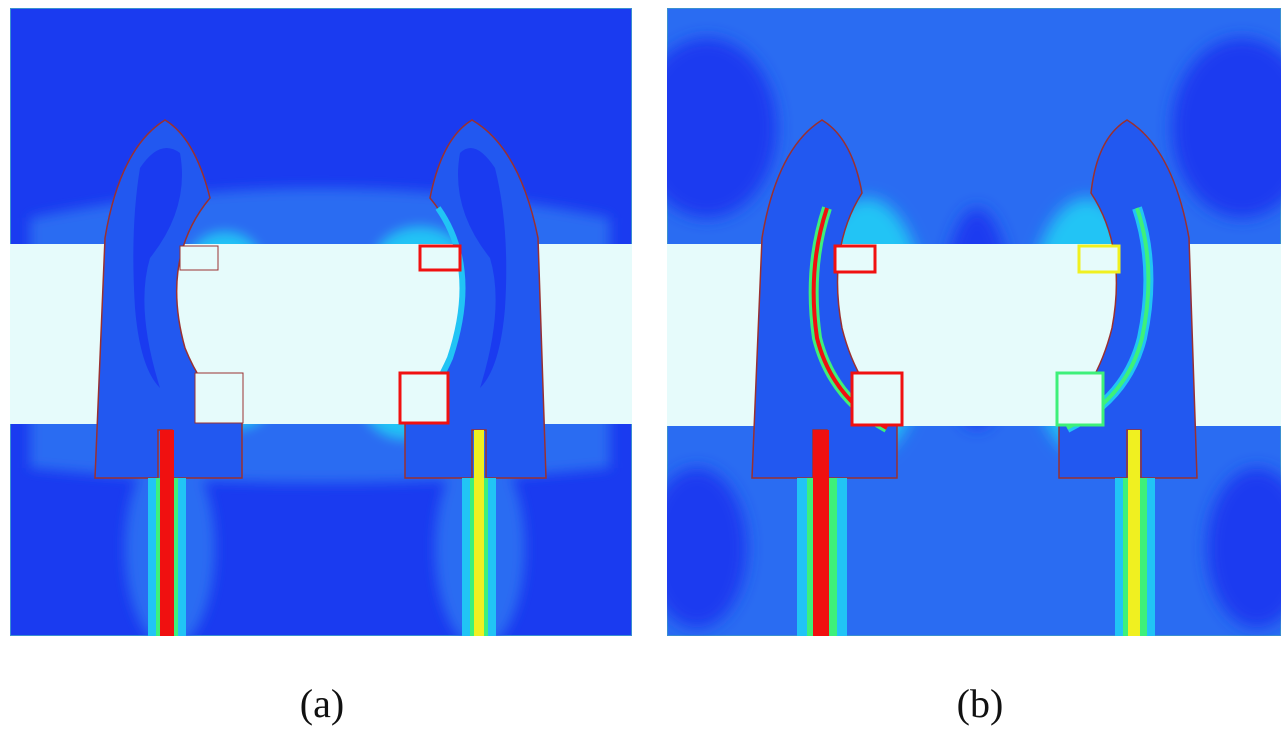 This screenshot has height=747, width=1282. I want to click on caption-a: (a), so click(322, 703).